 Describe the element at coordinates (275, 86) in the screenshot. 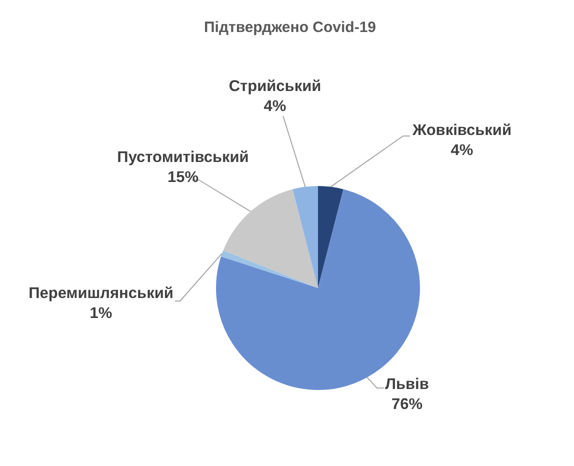

I see `slice-label: Стрийський` at that location.